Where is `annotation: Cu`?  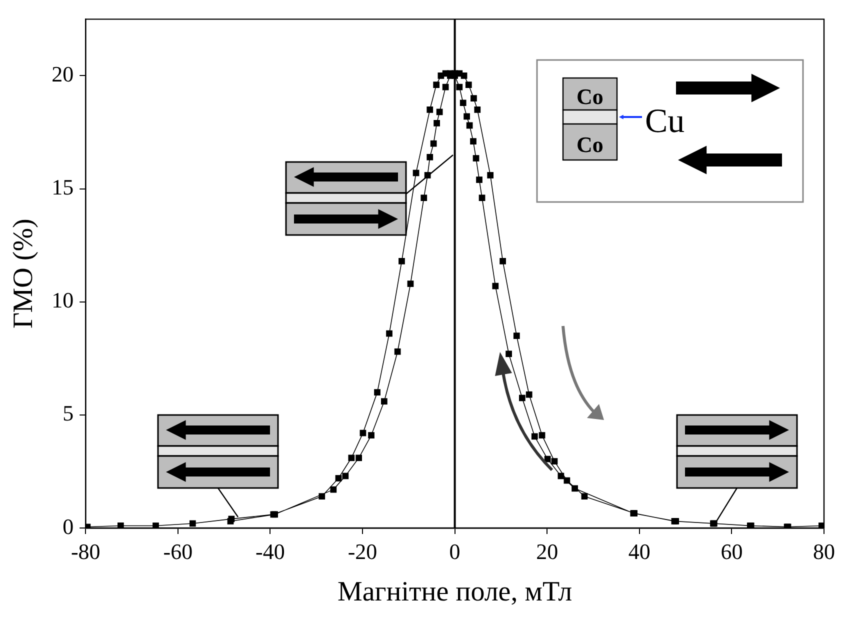
annotation: Cu is located at coordinates (665, 121).